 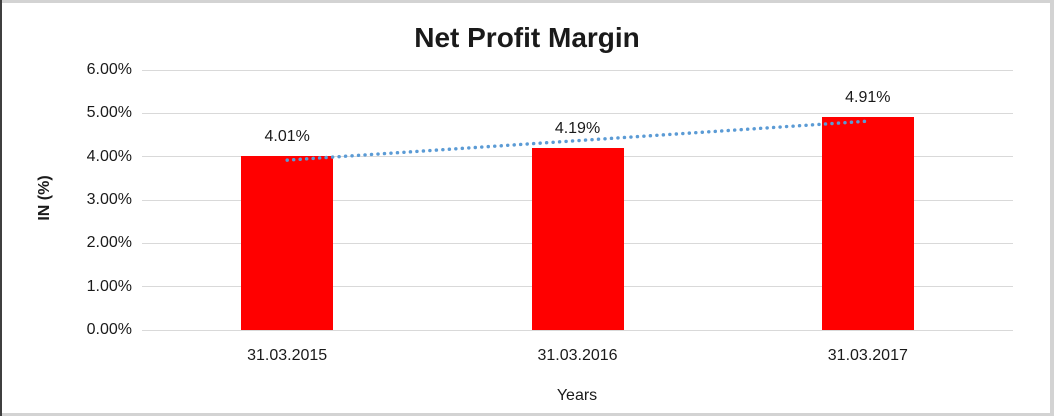 What do you see at coordinates (577, 355) in the screenshot?
I see `x-tick-label: 31.03.2016` at bounding box center [577, 355].